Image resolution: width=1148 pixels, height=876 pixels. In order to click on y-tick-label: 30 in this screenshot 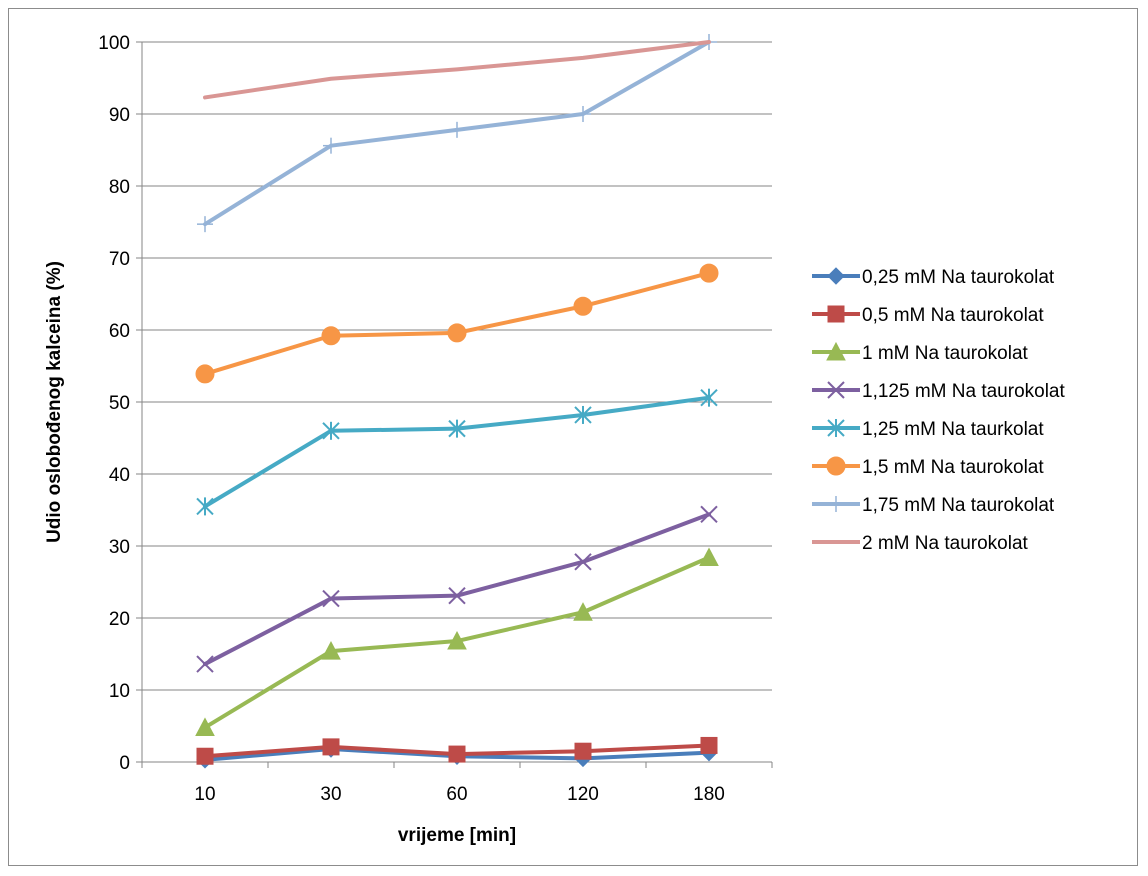, I will do `click(119, 547)`.